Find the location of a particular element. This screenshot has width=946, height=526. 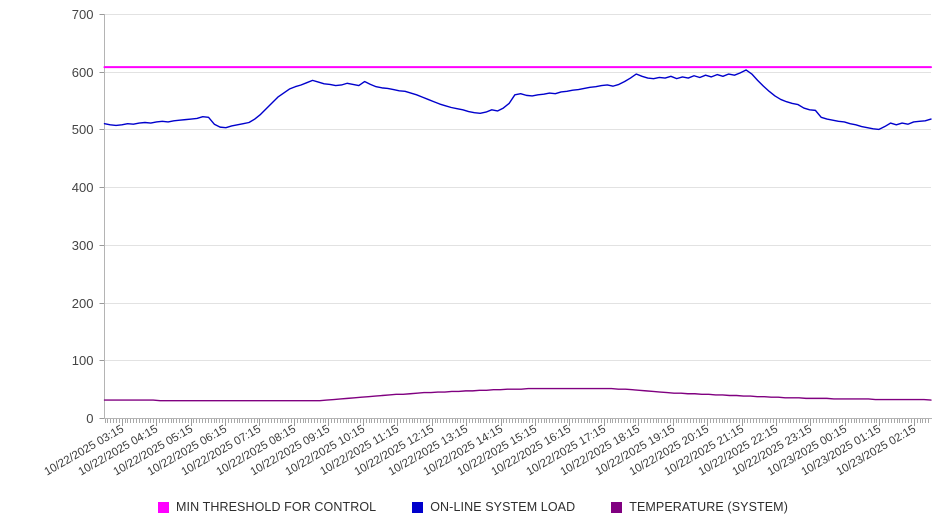

y-axis-tick-labels: 0 100 200 300 400 500 600 700 is located at coordinates (83, 216).